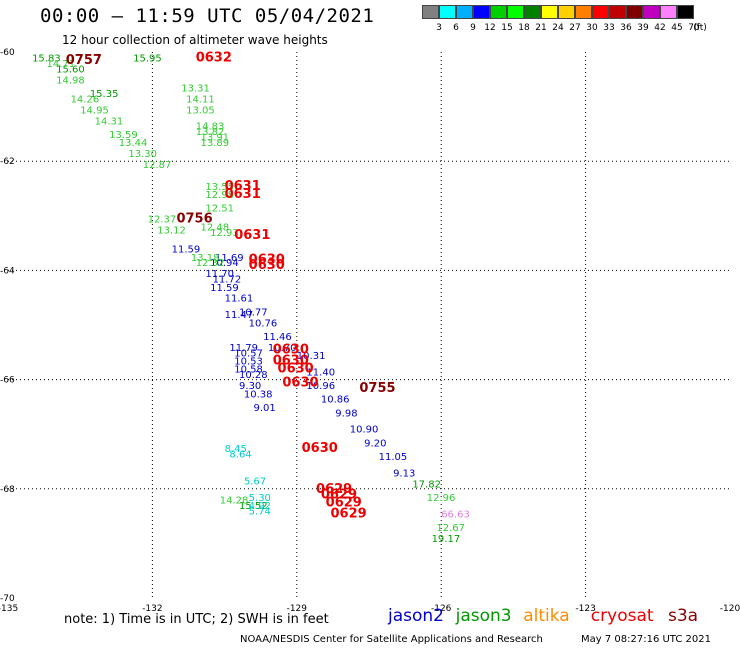 The height and width of the screenshot is (650, 740). What do you see at coordinates (224, 263) in the screenshot?
I see `wave-height-label: 10.94` at bounding box center [224, 263].